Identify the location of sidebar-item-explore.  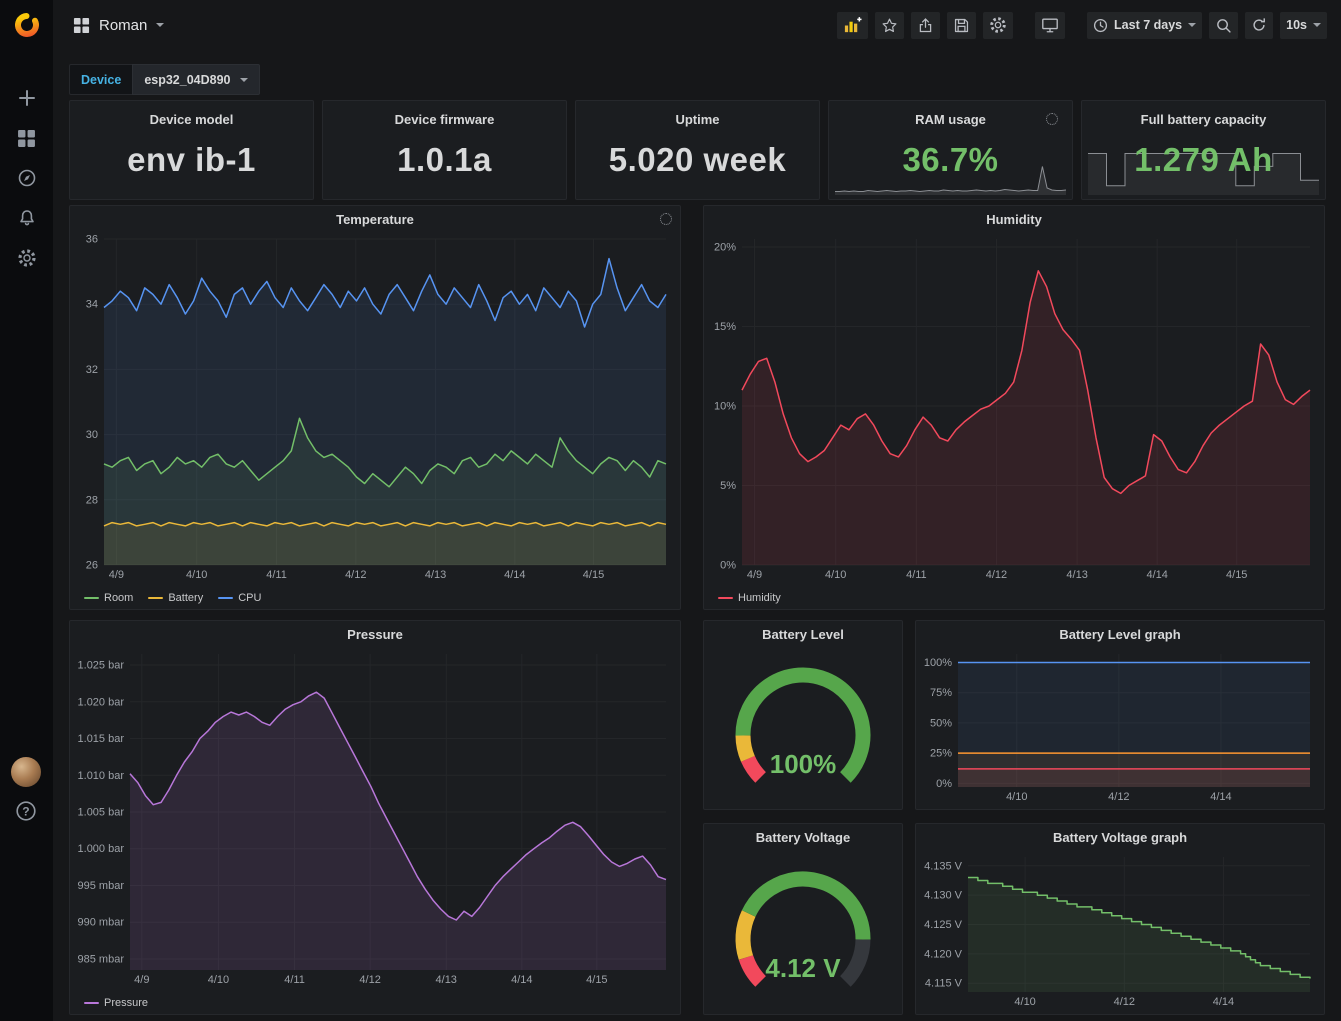
(26, 178).